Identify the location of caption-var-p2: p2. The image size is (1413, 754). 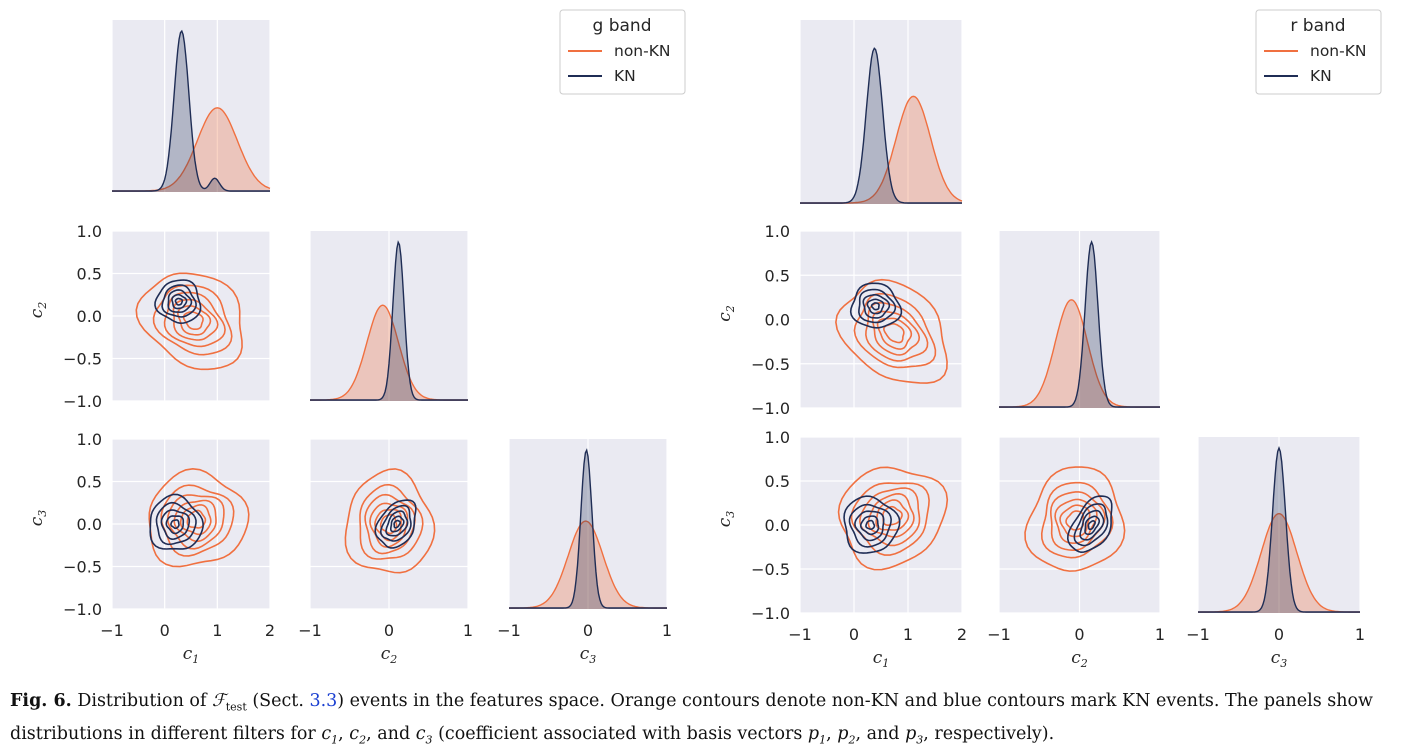
(846, 735).